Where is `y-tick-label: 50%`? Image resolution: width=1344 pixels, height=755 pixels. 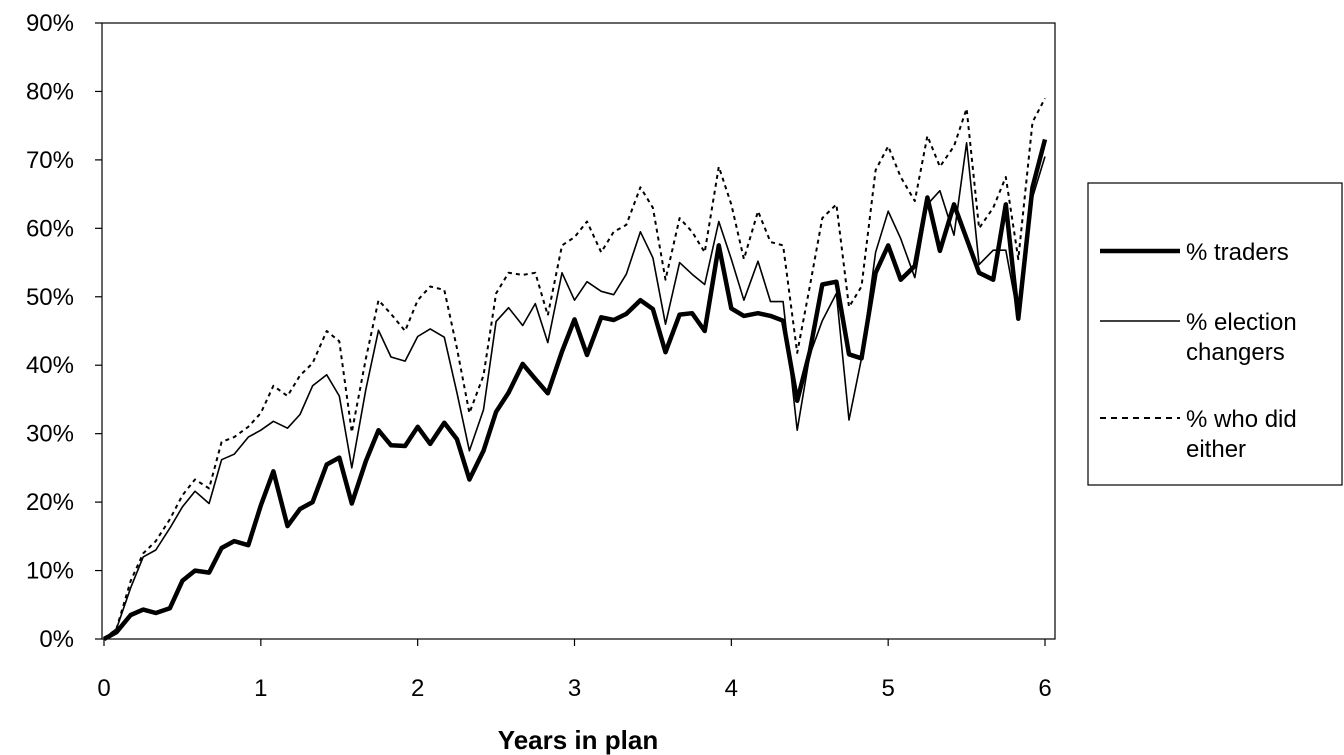 y-tick-label: 50% is located at coordinates (50, 297).